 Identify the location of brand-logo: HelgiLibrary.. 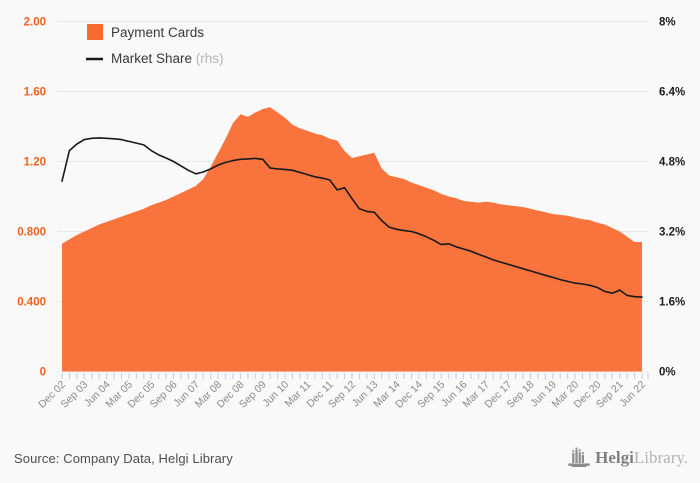
(627, 458).